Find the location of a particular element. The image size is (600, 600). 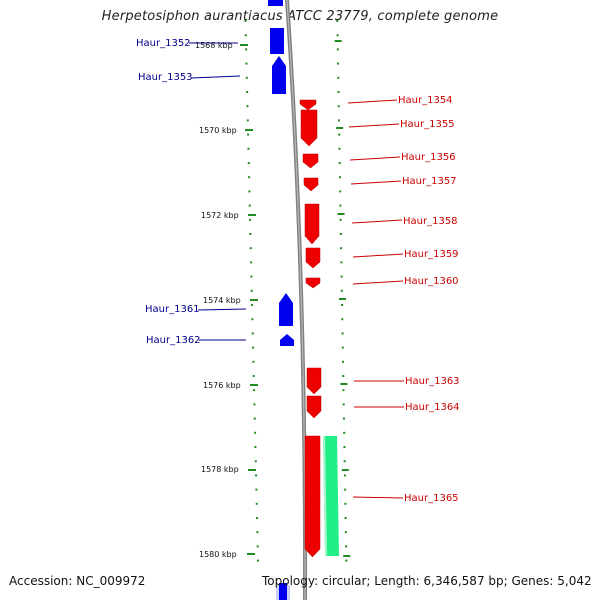

gene-label: Haur_1355 is located at coordinates (427, 124).